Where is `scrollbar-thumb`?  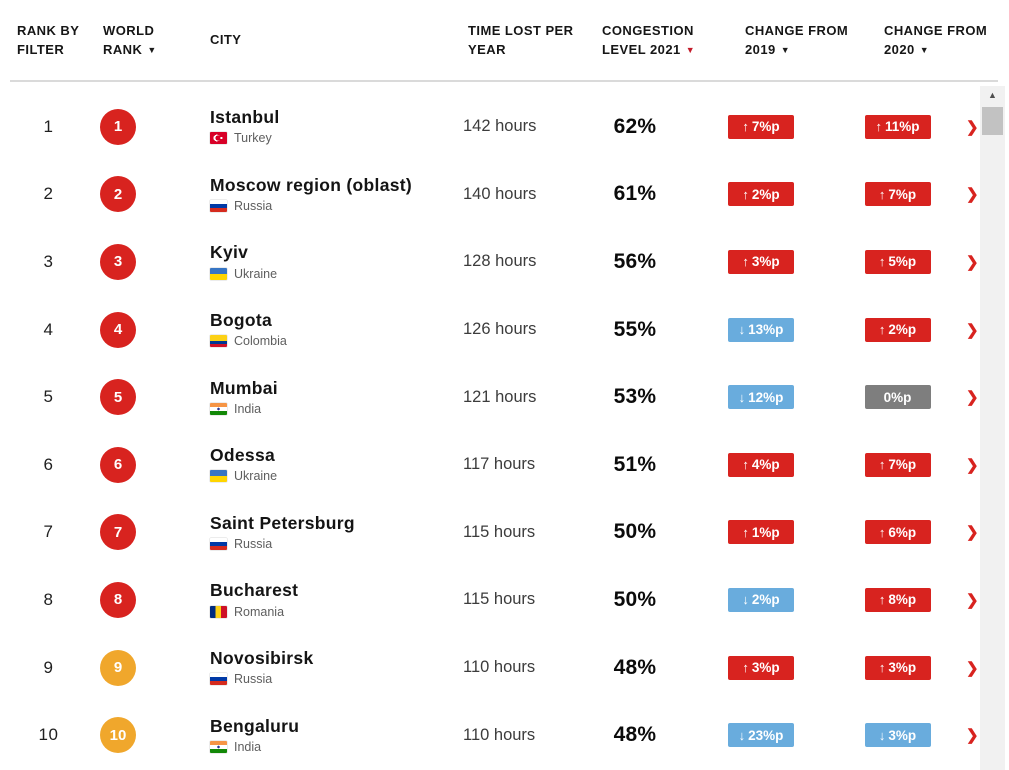
scrollbar-thumb is located at coordinates (992, 121).